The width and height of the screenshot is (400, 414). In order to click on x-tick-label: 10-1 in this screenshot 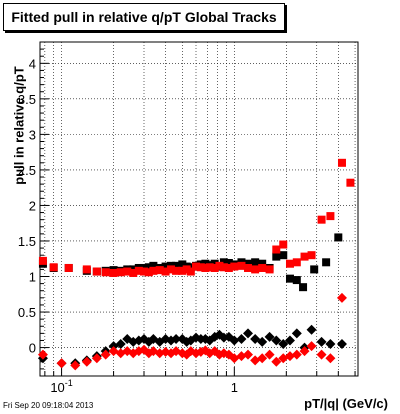, I will do `click(61, 386)`.